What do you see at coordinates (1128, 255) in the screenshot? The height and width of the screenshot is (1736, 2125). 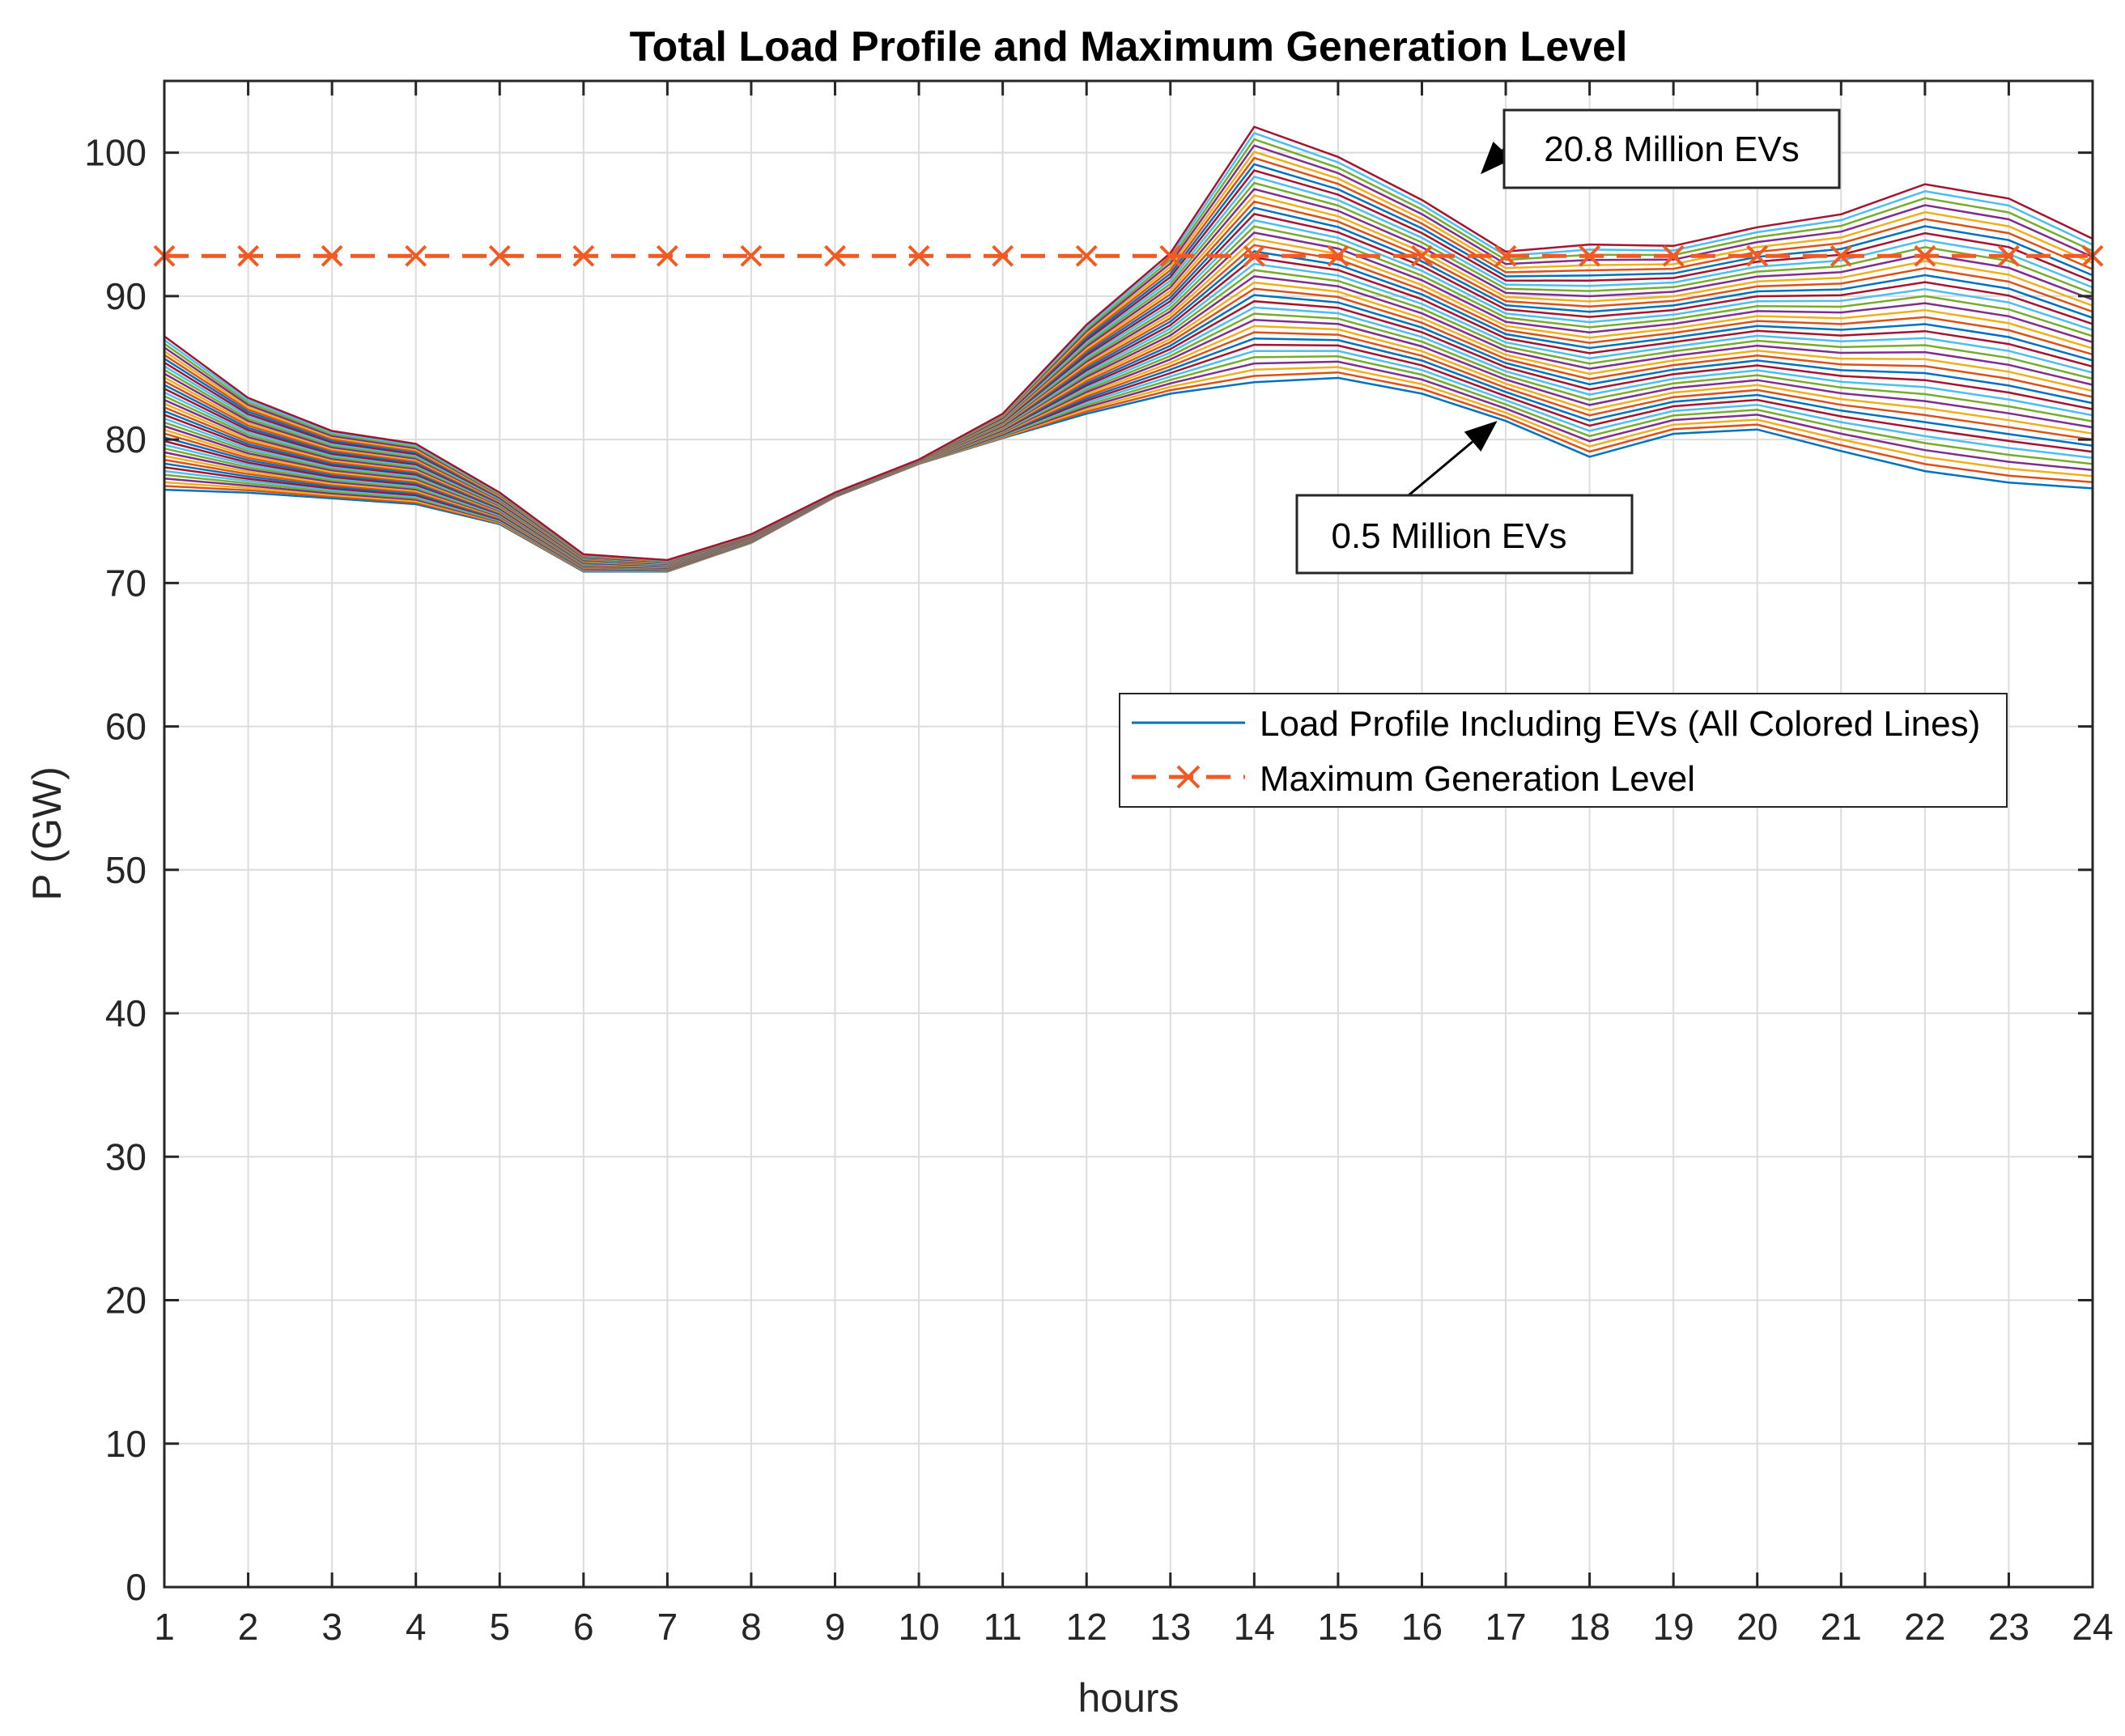 I see `max-generation-series` at bounding box center [1128, 255].